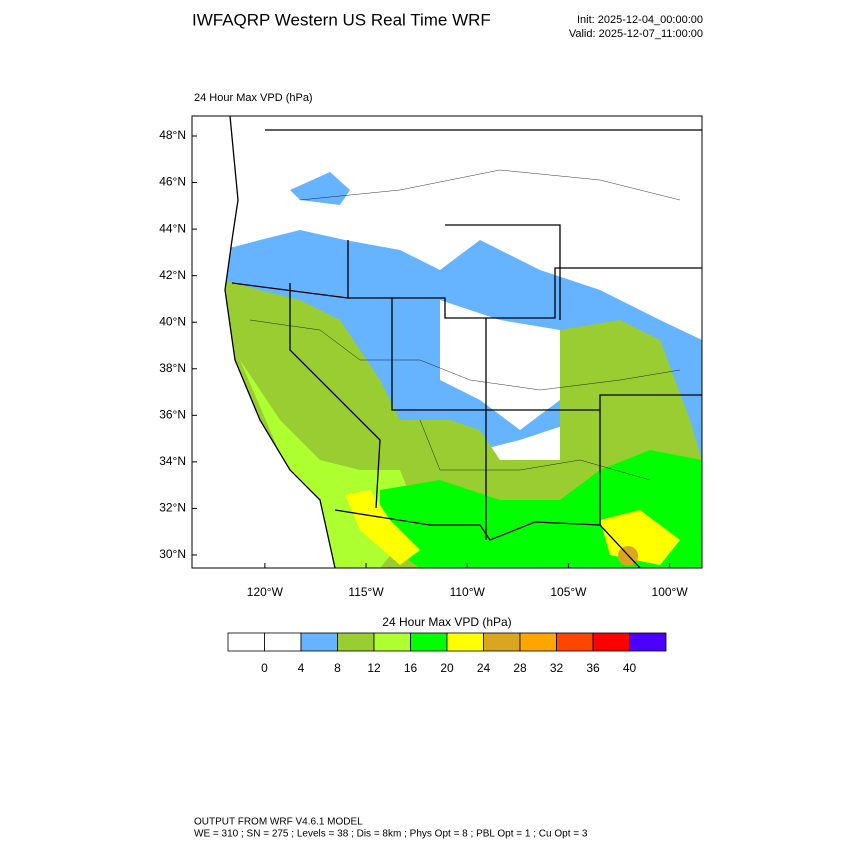  Describe the element at coordinates (337, 668) in the screenshot. I see `colorbar-tick-label: 8` at that location.